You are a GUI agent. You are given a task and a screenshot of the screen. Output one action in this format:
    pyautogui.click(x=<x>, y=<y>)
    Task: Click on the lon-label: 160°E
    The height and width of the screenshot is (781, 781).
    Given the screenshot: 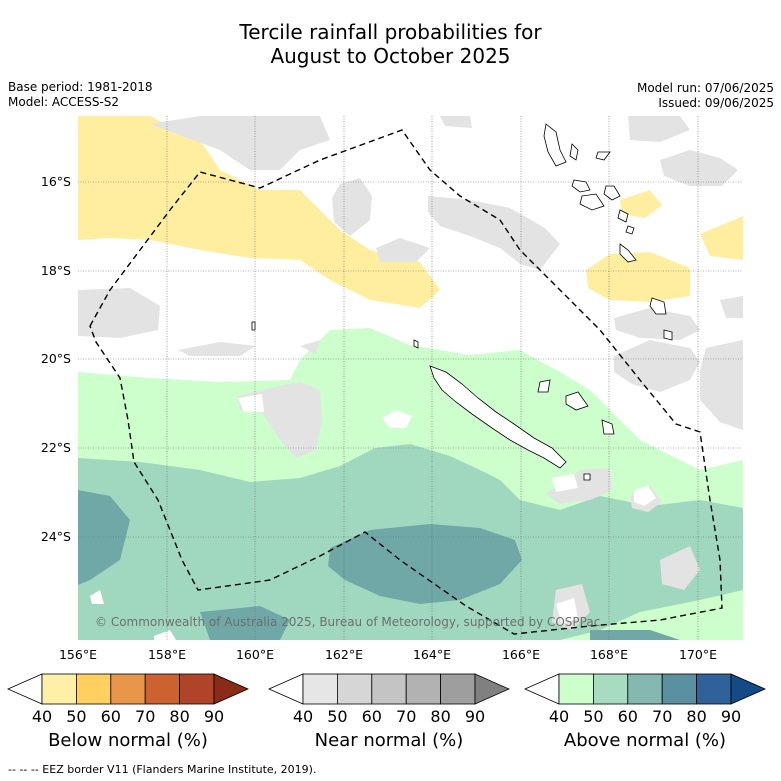 What is the action you would take?
    pyautogui.click(x=255, y=654)
    